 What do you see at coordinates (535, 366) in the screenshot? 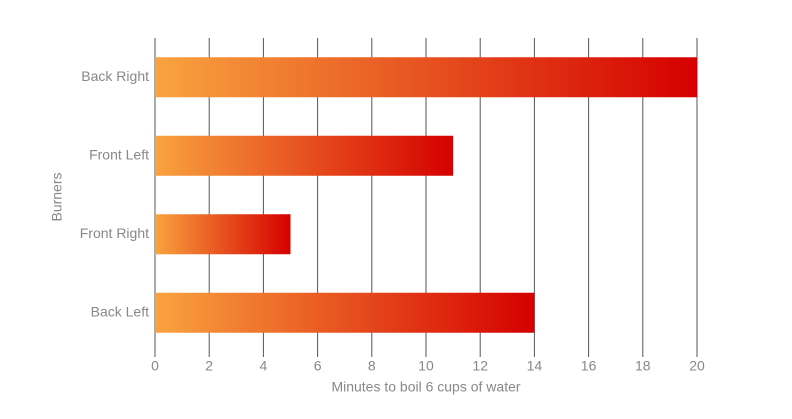
I see `x-tick-label: 14` at bounding box center [535, 366].